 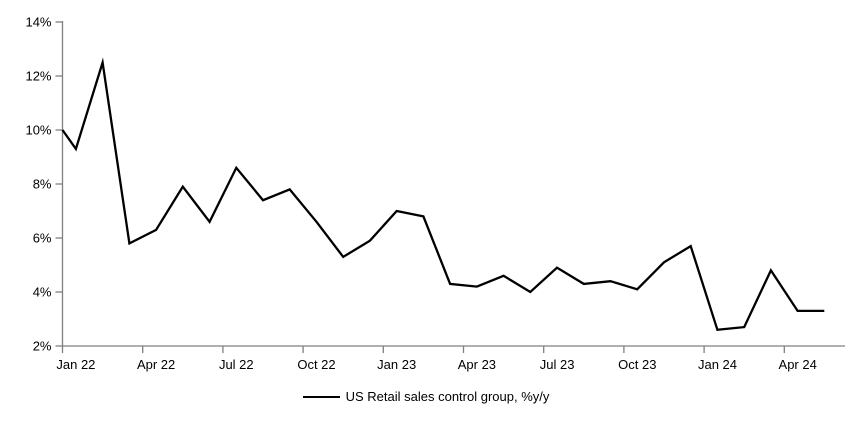 What do you see at coordinates (557, 364) in the screenshot?
I see `x-axis-tick-label: Jul 23` at bounding box center [557, 364].